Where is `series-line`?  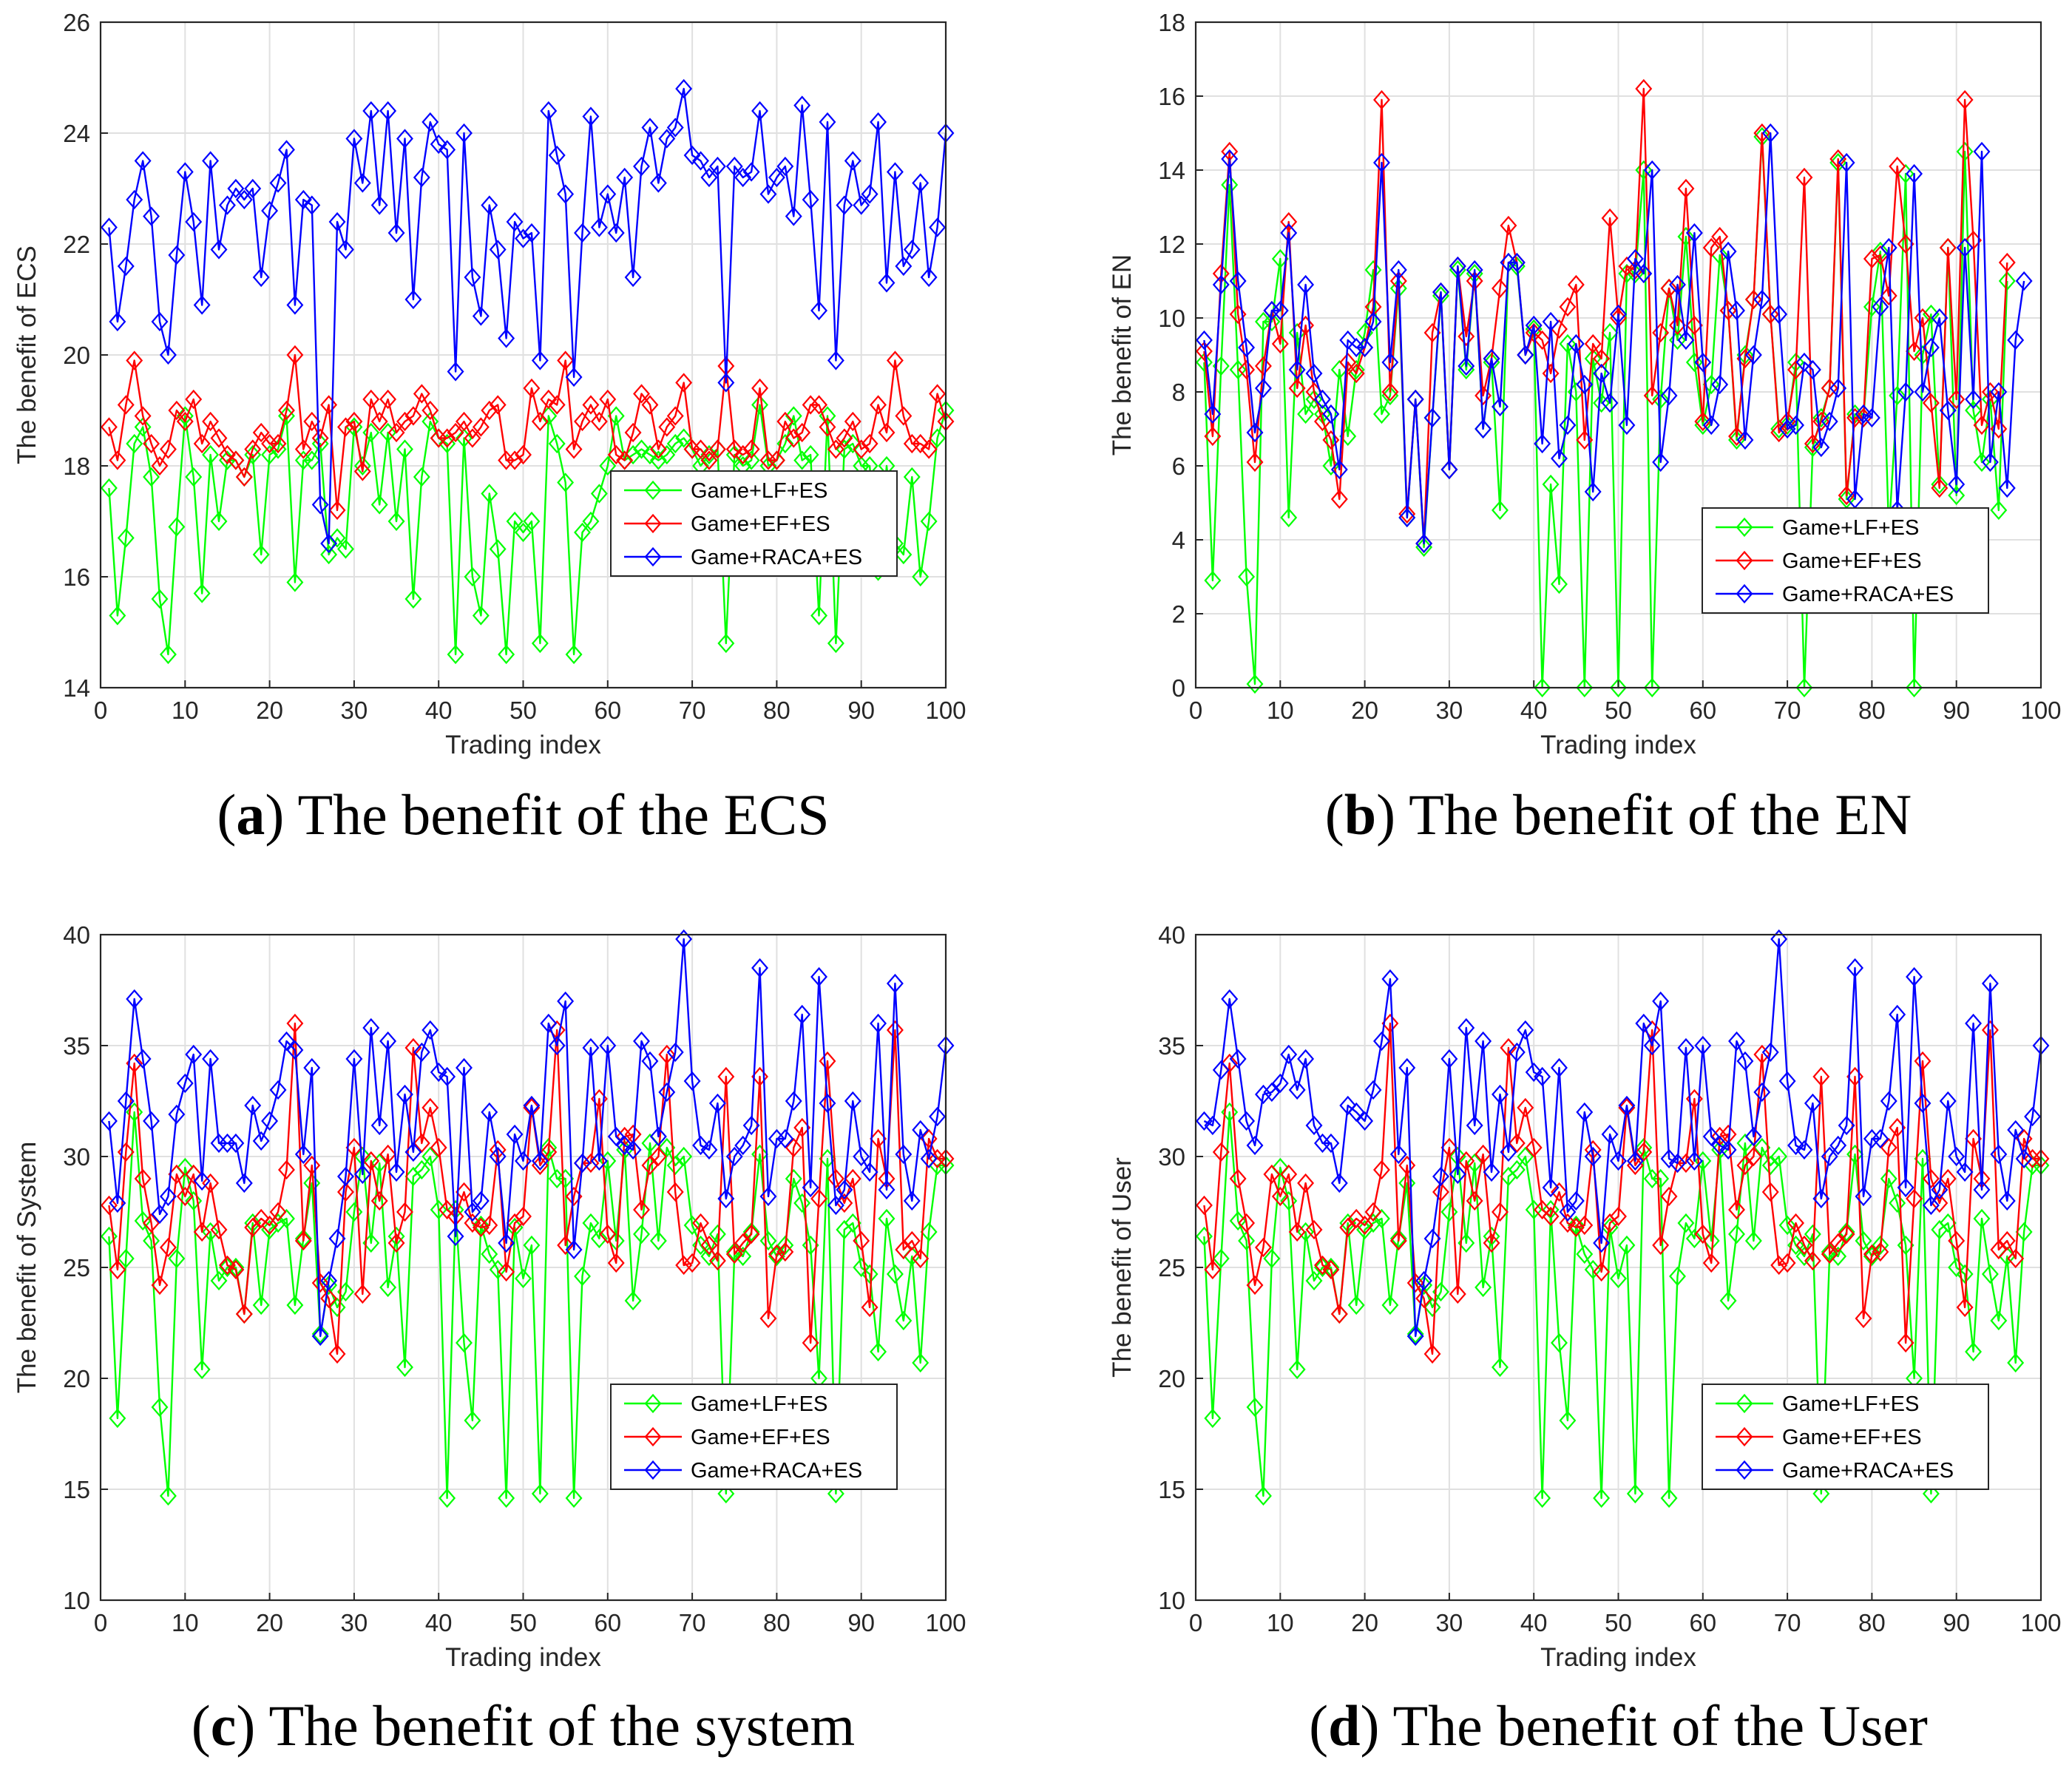
series-line is located at coordinates (527, 432).